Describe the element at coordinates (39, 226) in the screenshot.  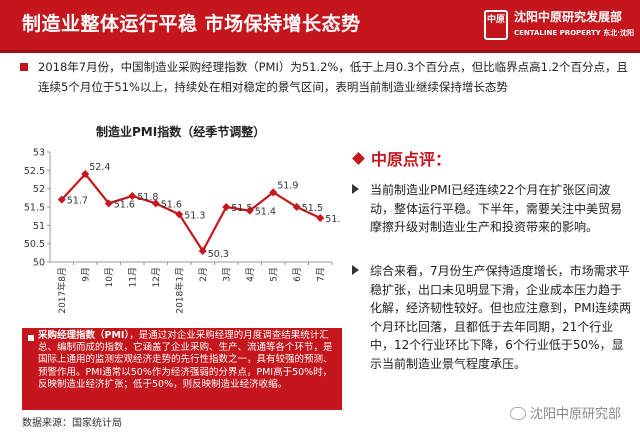
I see `y-tick-label: 51` at that location.